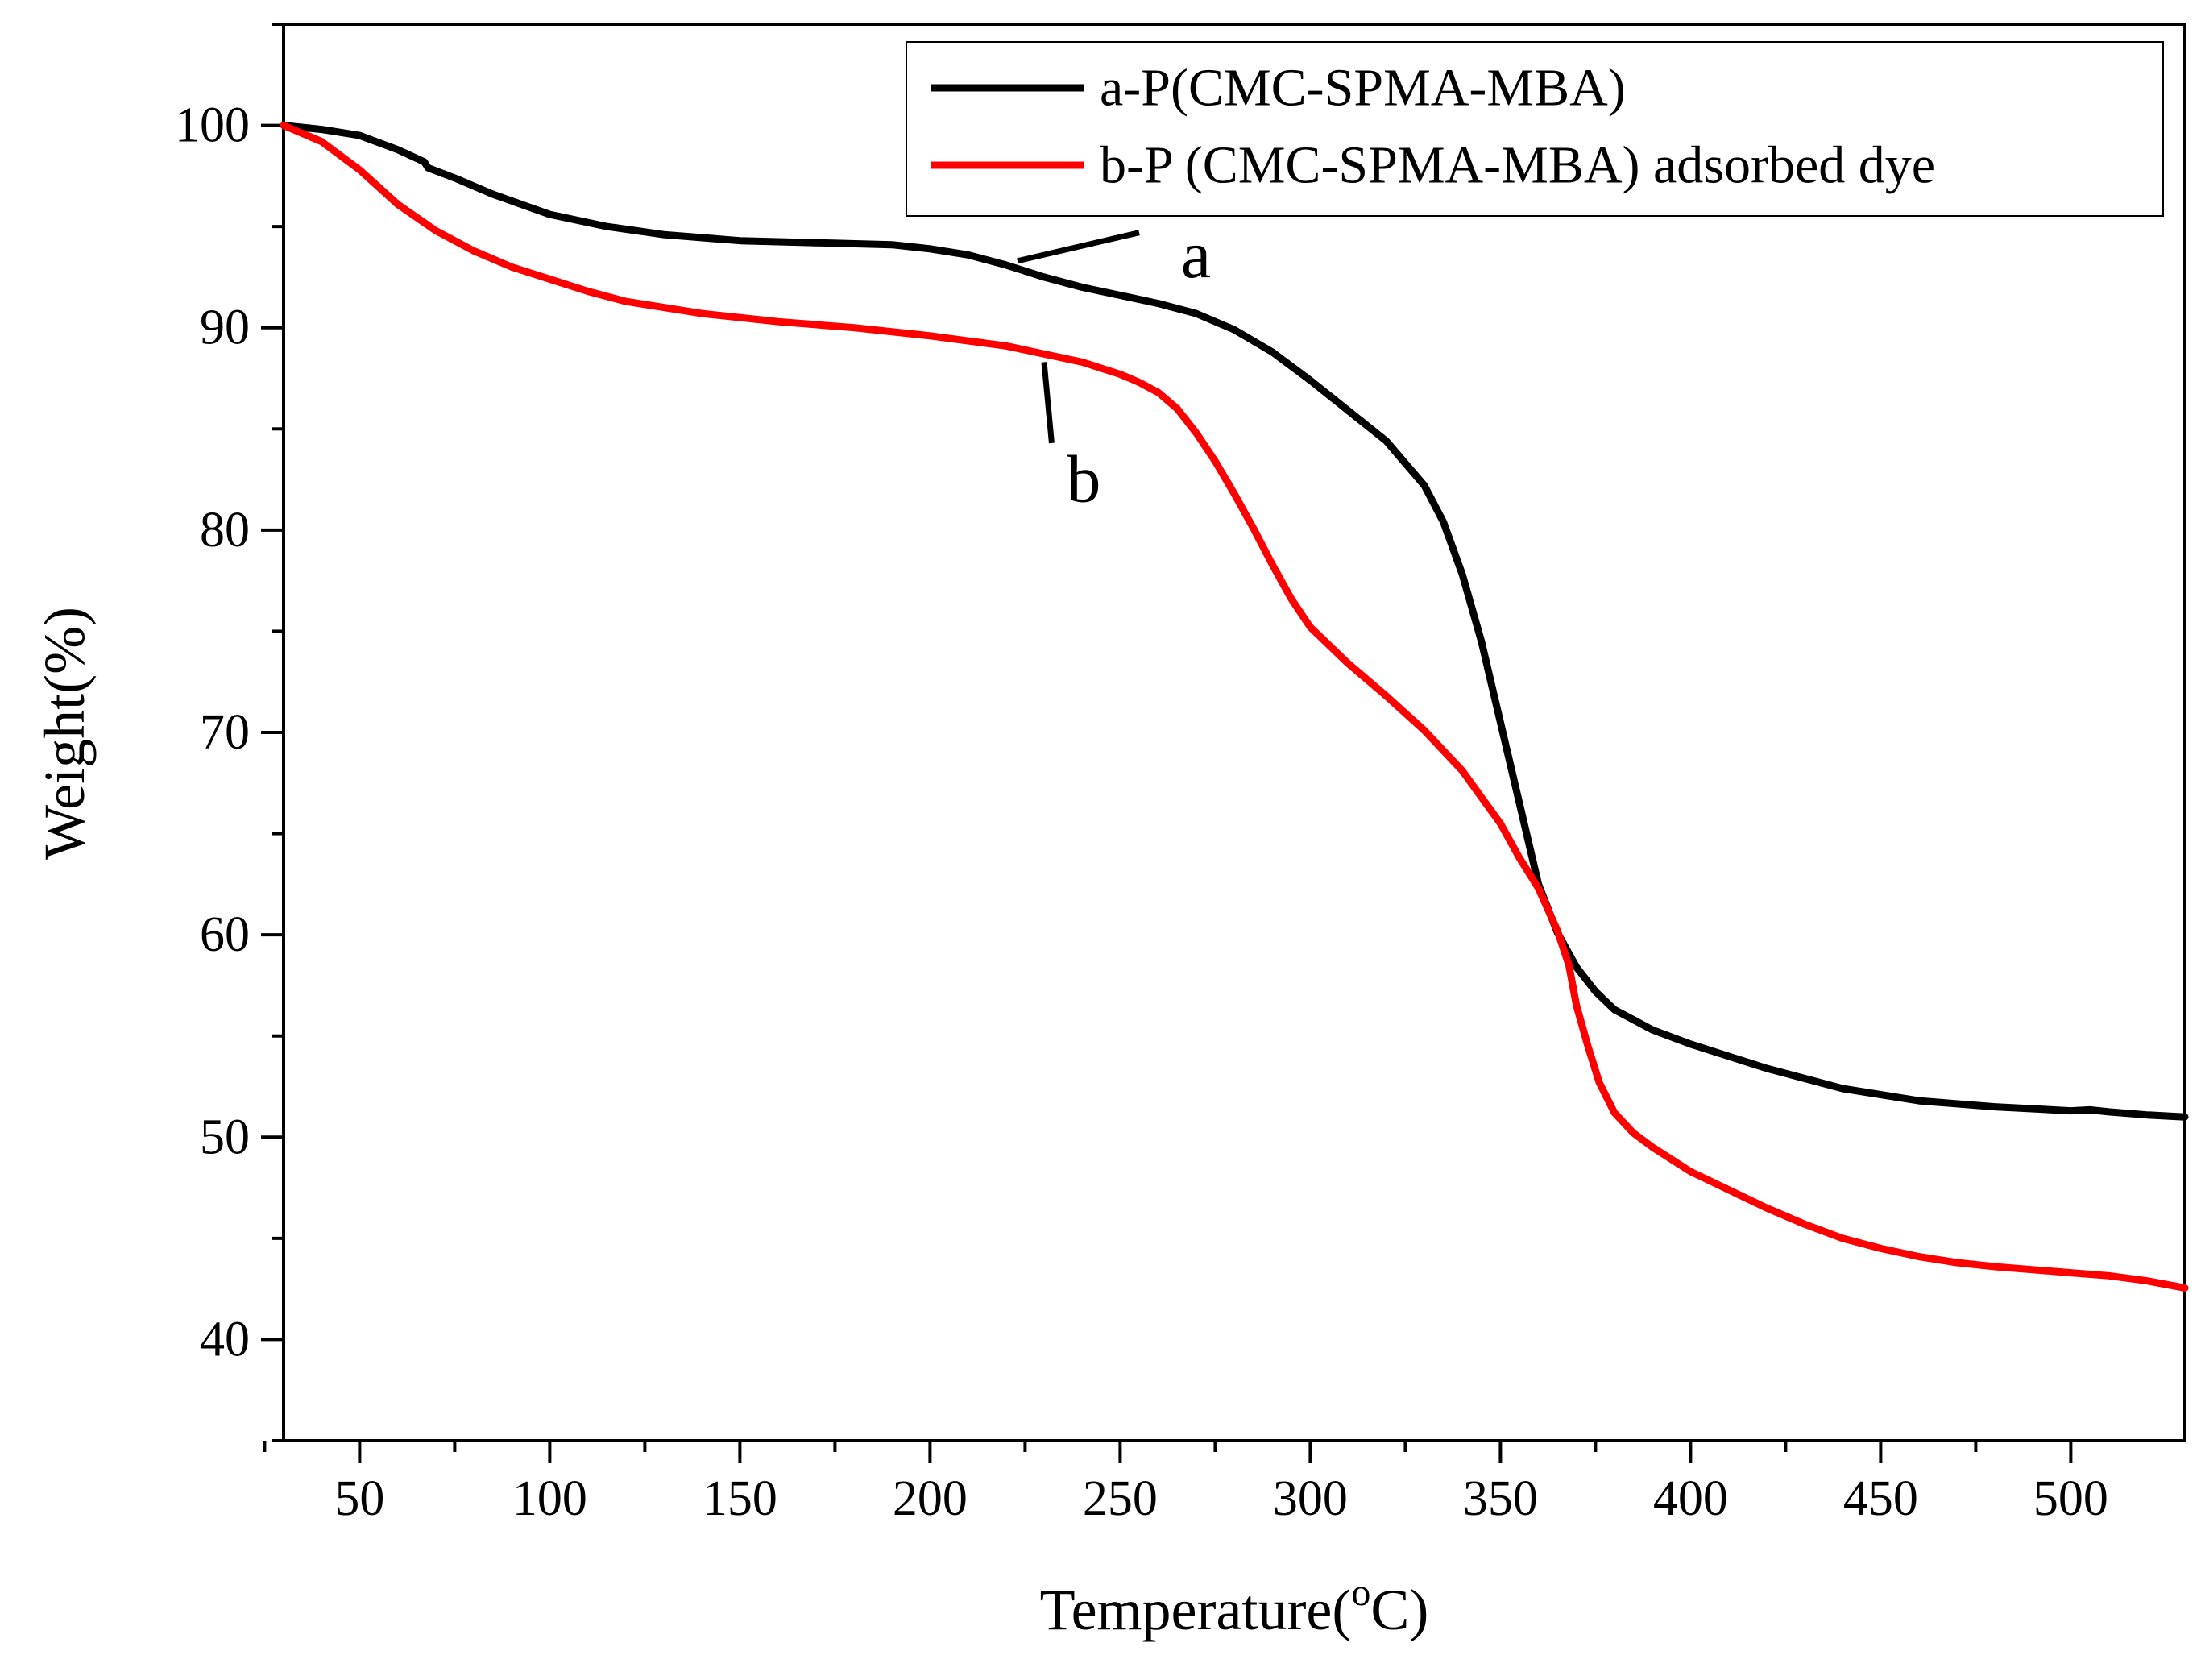 The height and width of the screenshot is (1680, 2201). Describe the element at coordinates (1880, 1498) in the screenshot. I see `x-tick-label-450: 450` at that location.